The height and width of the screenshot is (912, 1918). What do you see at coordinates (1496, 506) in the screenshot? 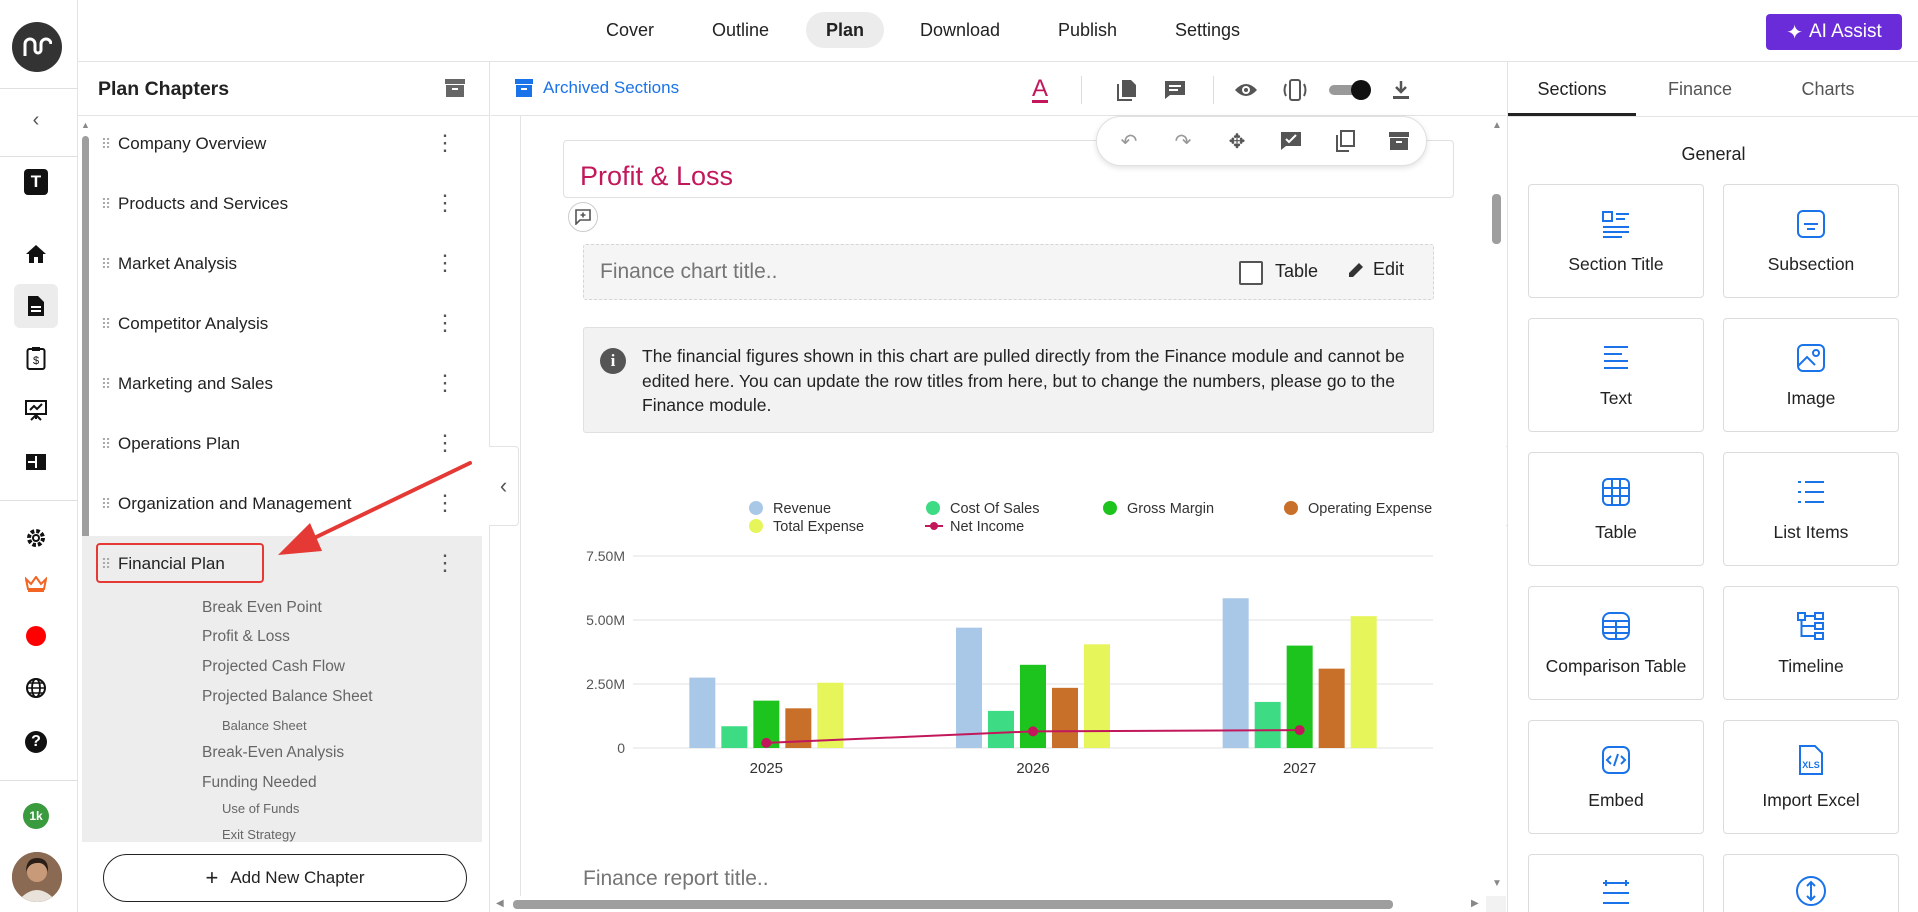
I see `editor-scrollbar: ▲ ▼` at bounding box center [1496, 506].